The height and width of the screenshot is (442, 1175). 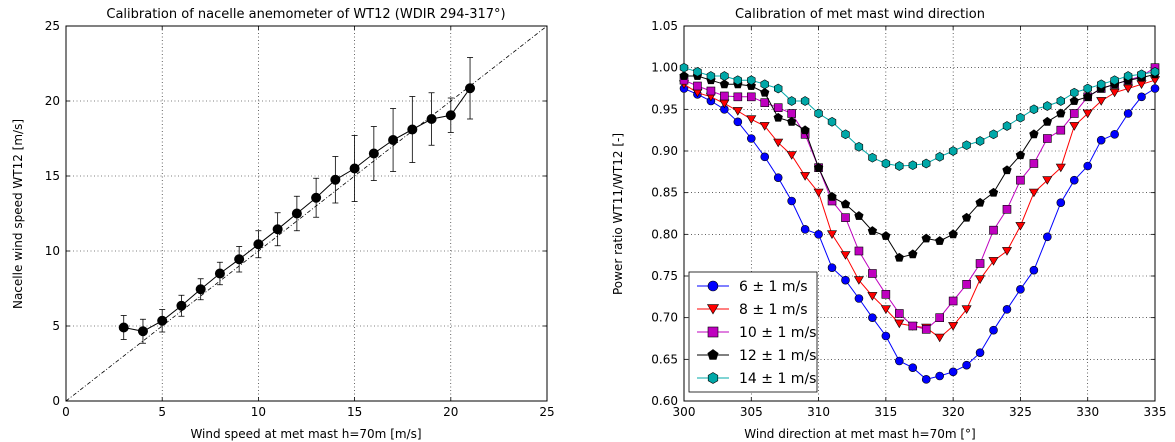 I want to click on x-tick-label: 335, so click(x=1155, y=412).